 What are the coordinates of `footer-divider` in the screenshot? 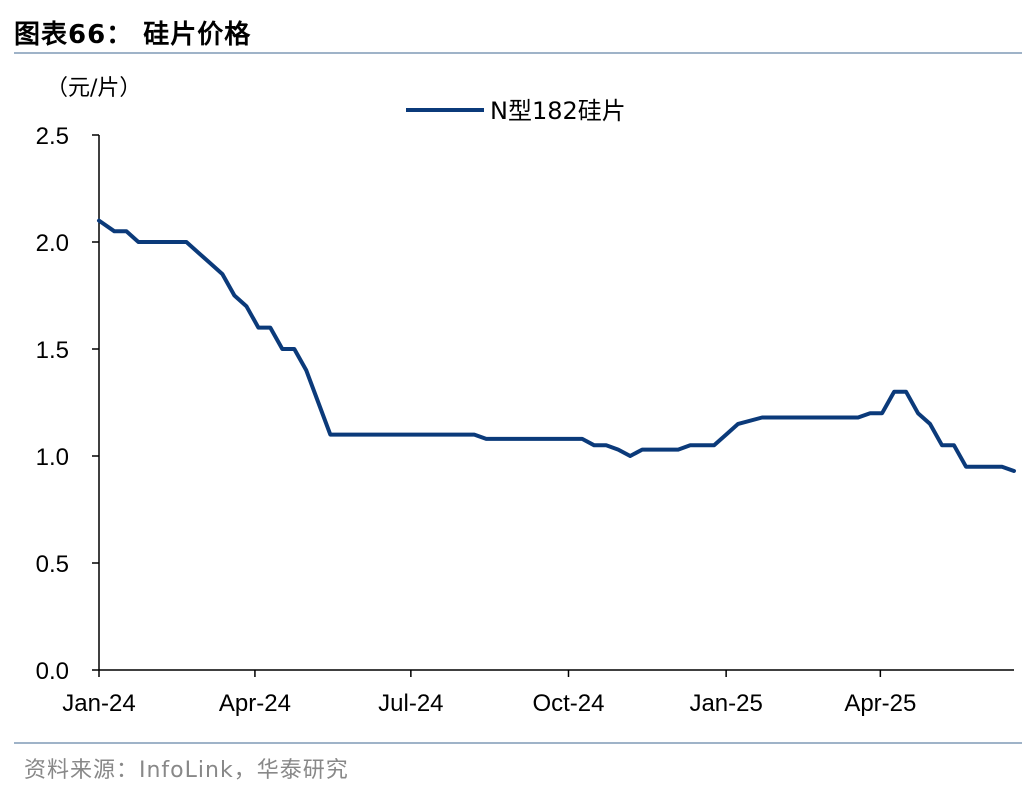 It's located at (518, 743).